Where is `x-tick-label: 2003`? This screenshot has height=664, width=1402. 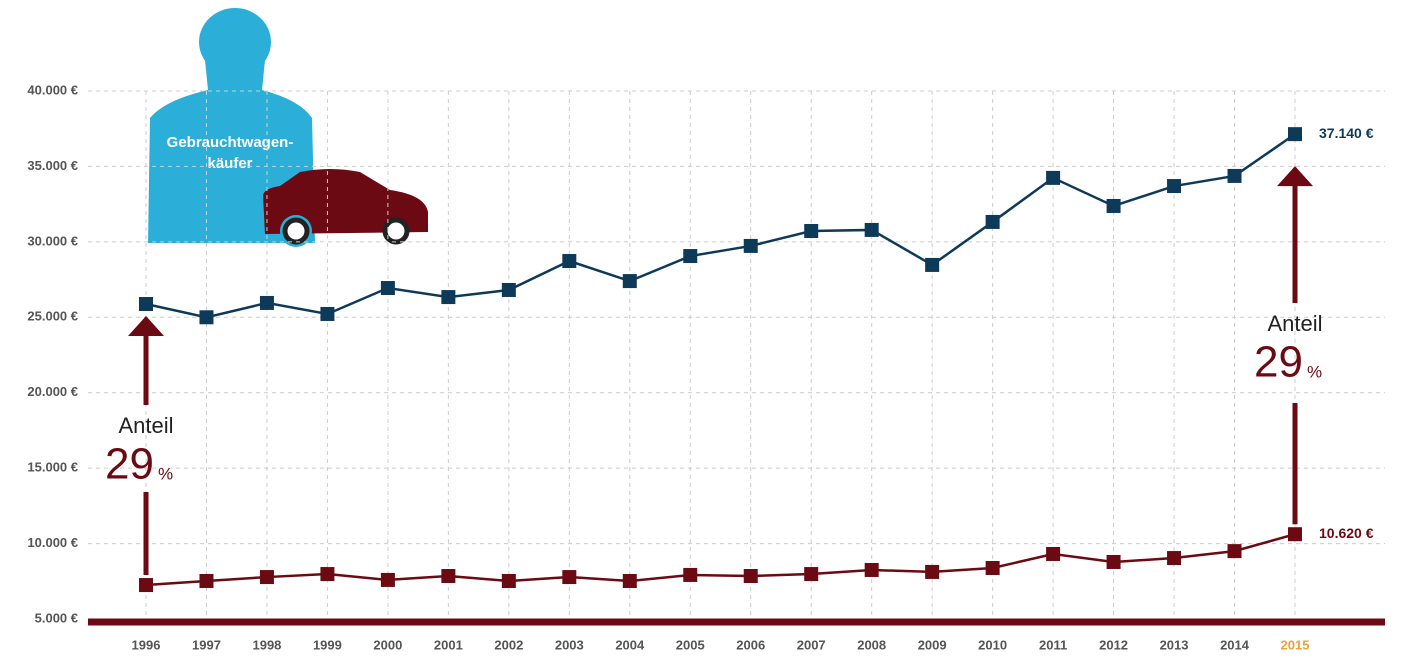 x-tick-label: 2003 is located at coordinates (569, 644).